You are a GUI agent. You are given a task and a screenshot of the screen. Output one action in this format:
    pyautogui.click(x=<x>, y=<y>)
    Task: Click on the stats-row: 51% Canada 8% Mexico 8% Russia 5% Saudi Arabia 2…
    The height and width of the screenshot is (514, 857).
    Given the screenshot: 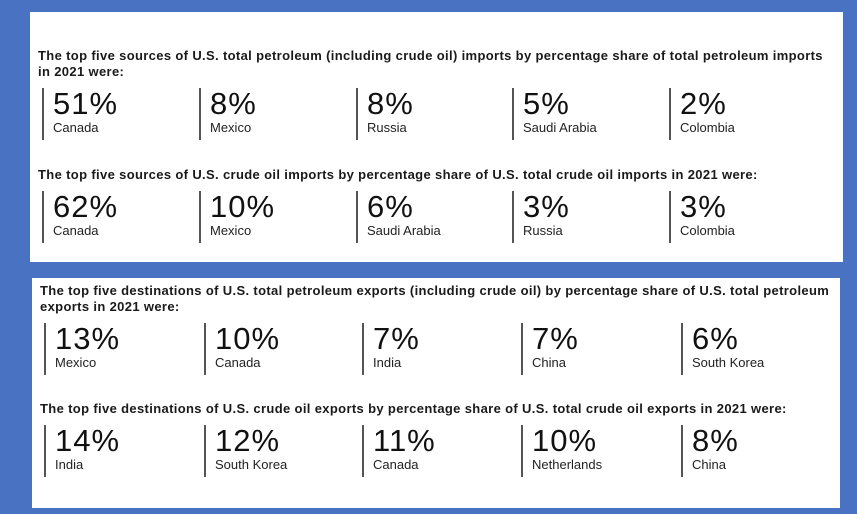 What is the action you would take?
    pyautogui.click(x=436, y=114)
    